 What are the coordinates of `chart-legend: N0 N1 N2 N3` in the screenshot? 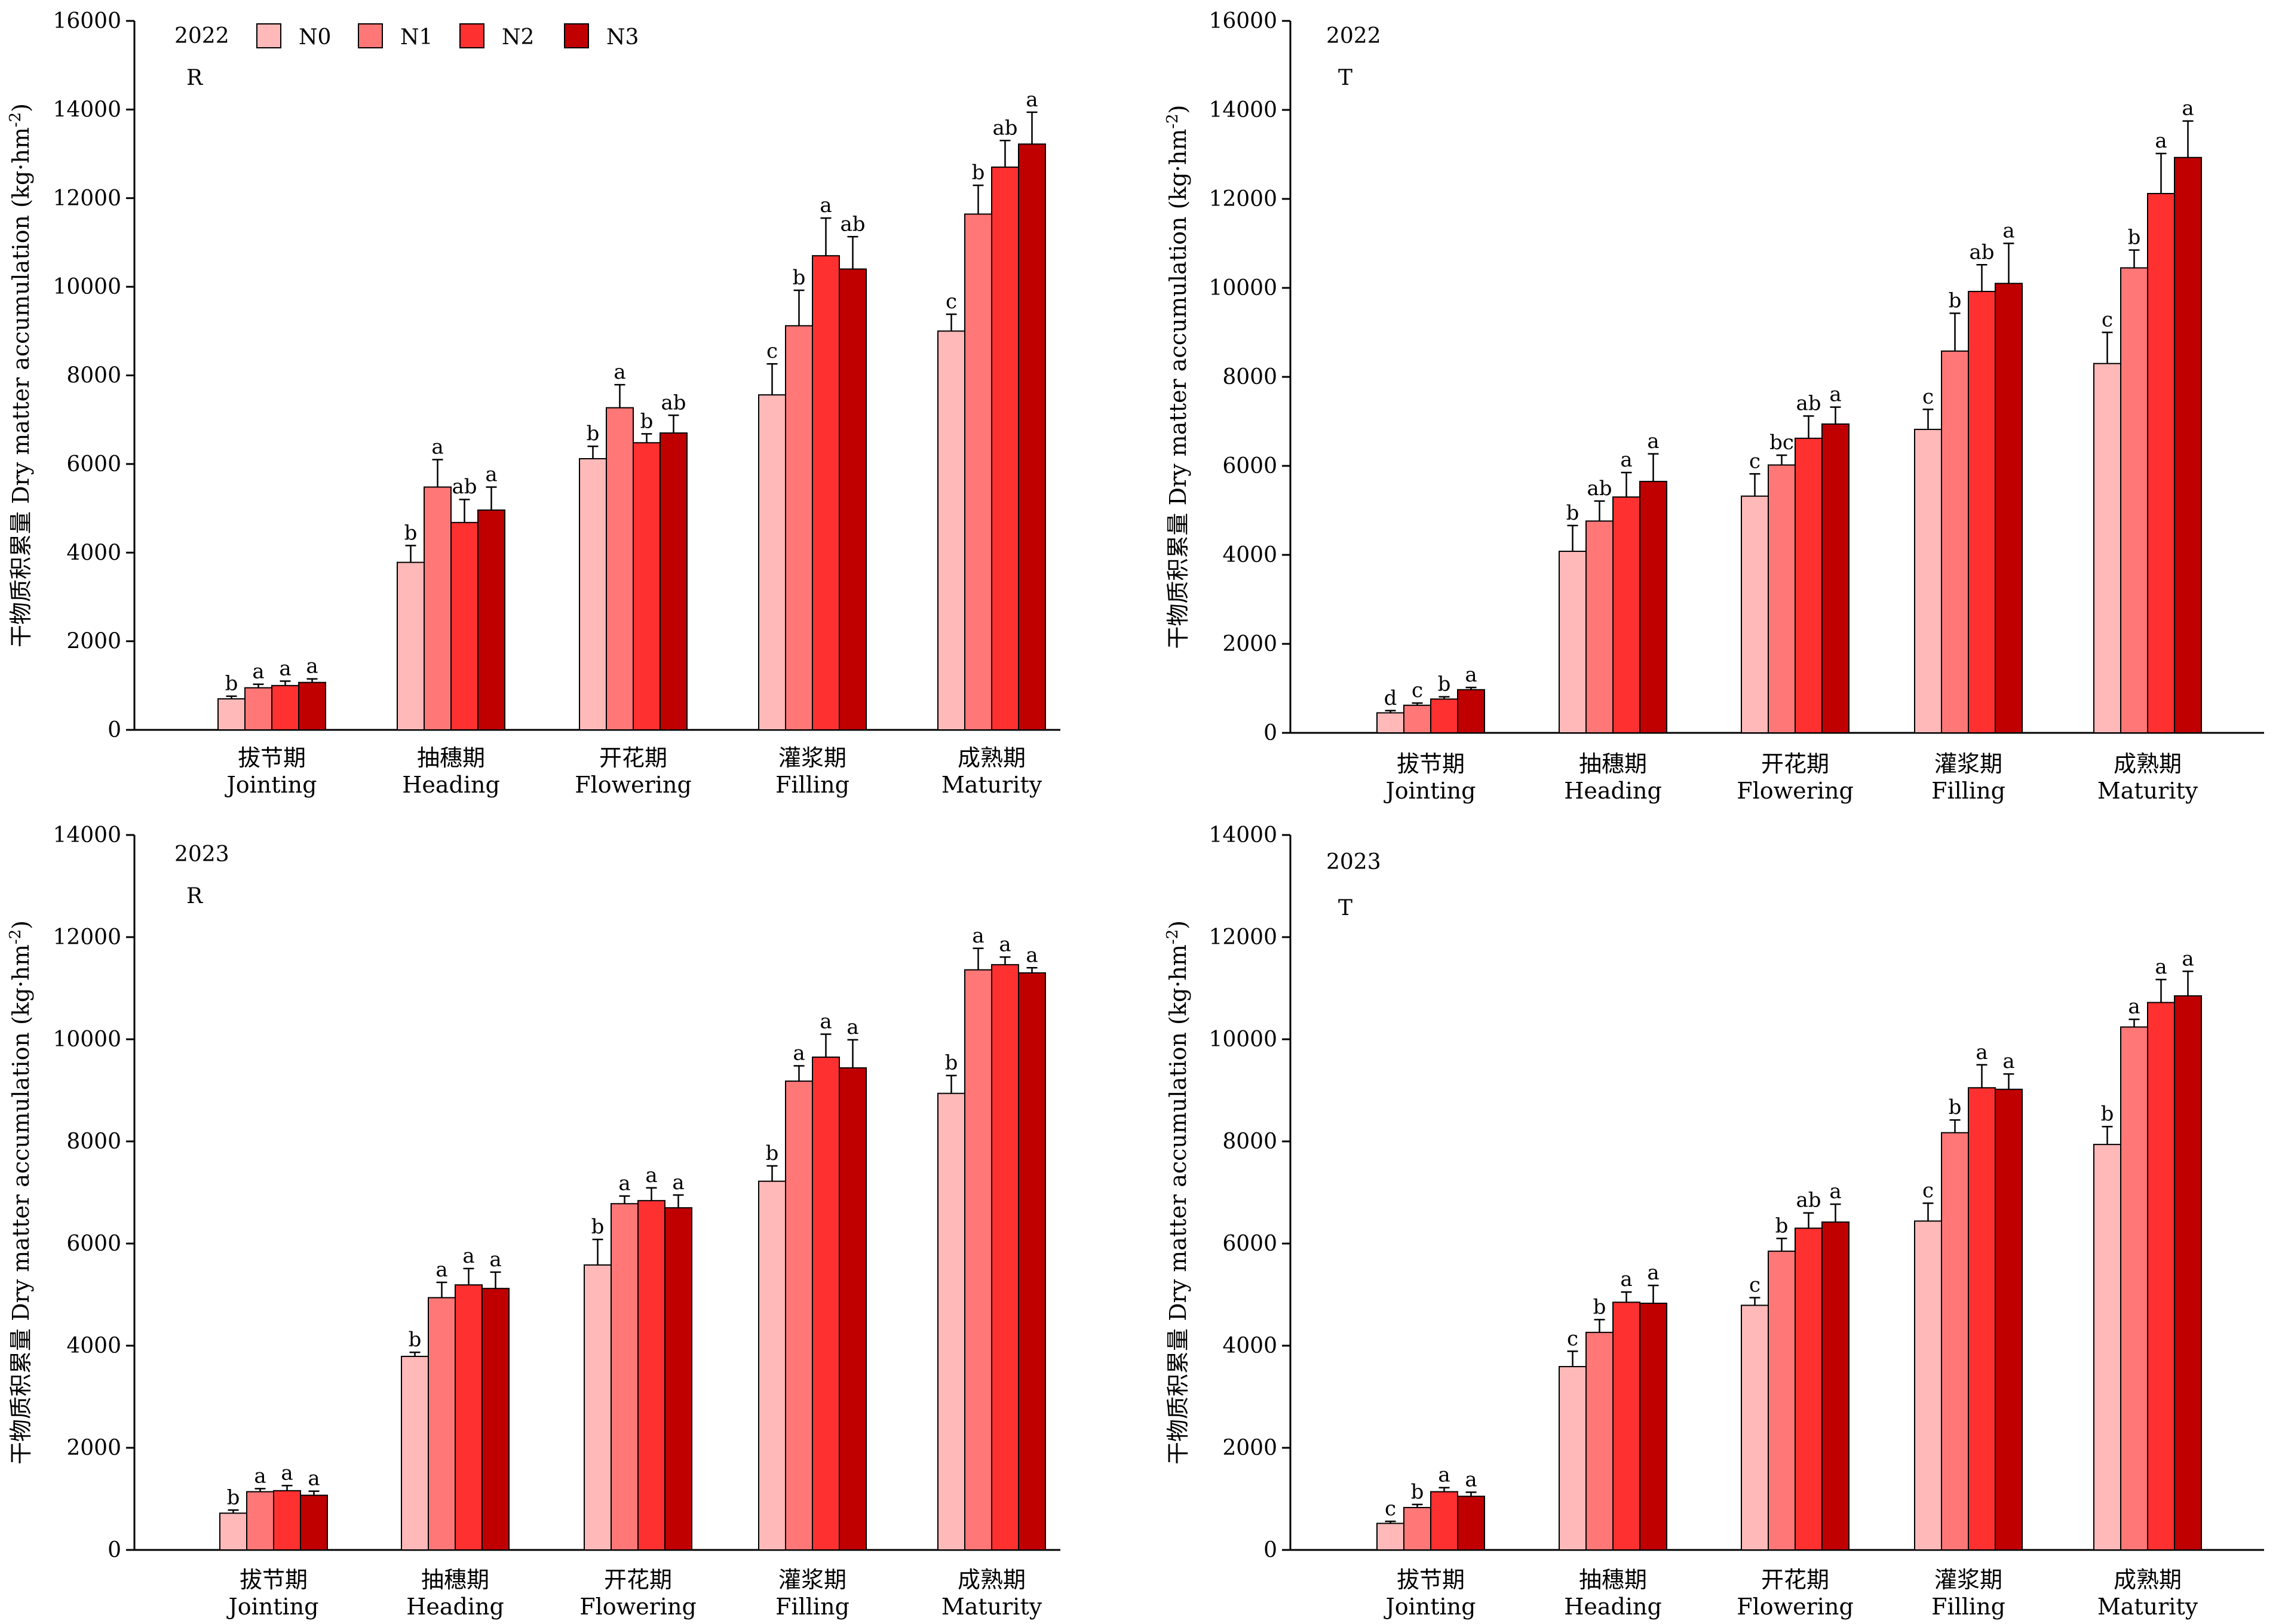 It's located at (447, 36).